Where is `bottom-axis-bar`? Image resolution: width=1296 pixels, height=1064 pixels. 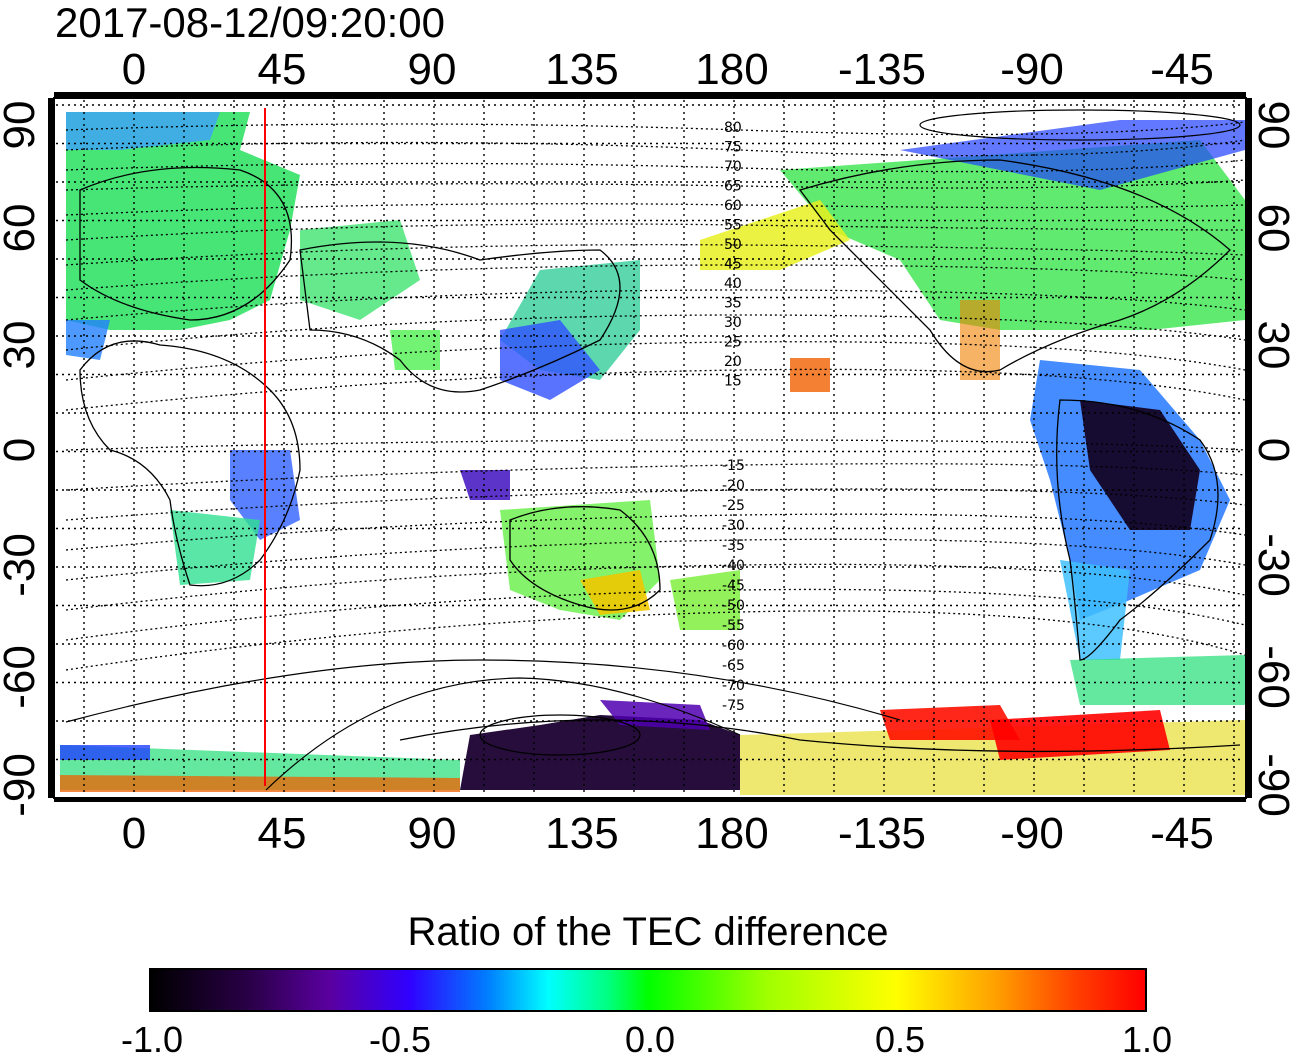
bottom-axis-bar is located at coordinates (650, 800).